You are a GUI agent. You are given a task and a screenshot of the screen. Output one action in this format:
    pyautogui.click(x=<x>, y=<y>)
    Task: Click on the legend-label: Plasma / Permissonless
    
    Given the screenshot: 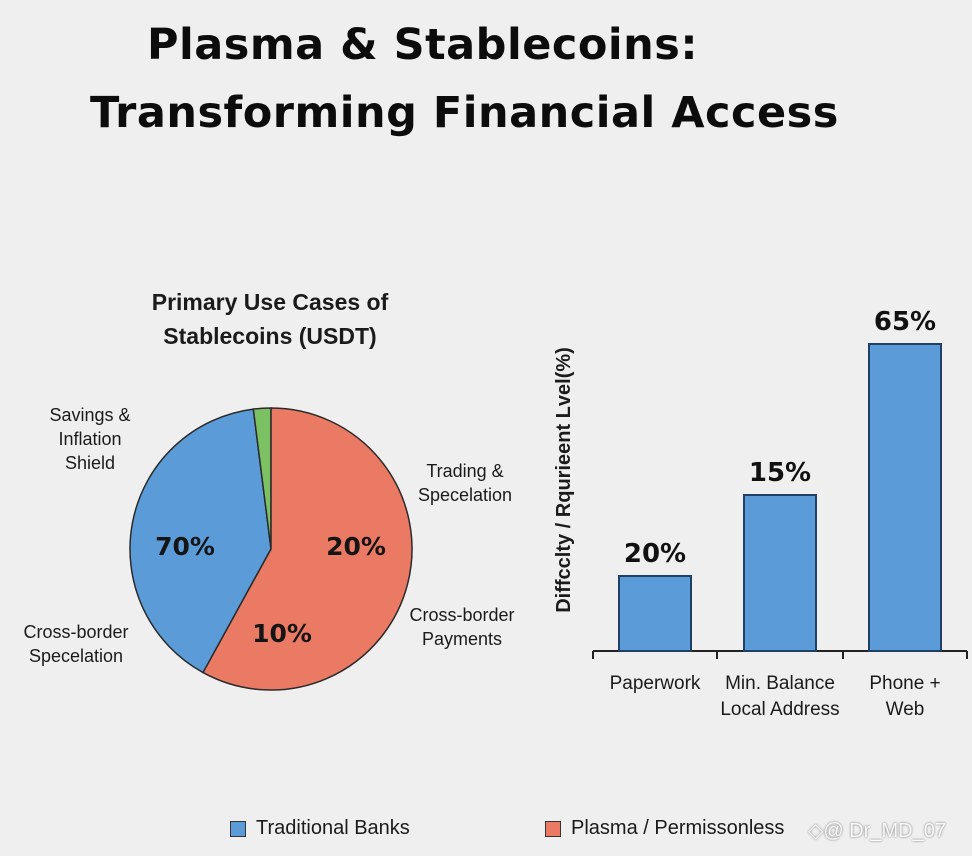 What is the action you would take?
    pyautogui.click(x=678, y=828)
    